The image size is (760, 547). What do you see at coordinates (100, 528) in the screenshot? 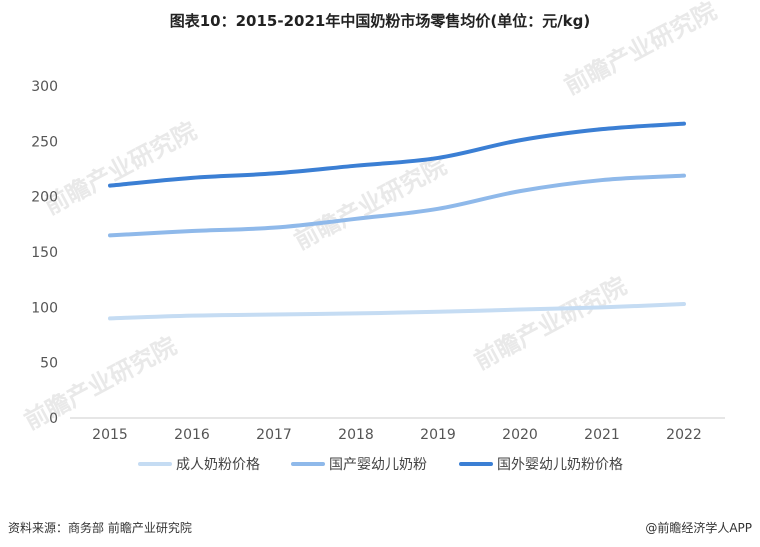
I see `source-note: 资料来源：商务部 前瞻产业研究院` at bounding box center [100, 528].